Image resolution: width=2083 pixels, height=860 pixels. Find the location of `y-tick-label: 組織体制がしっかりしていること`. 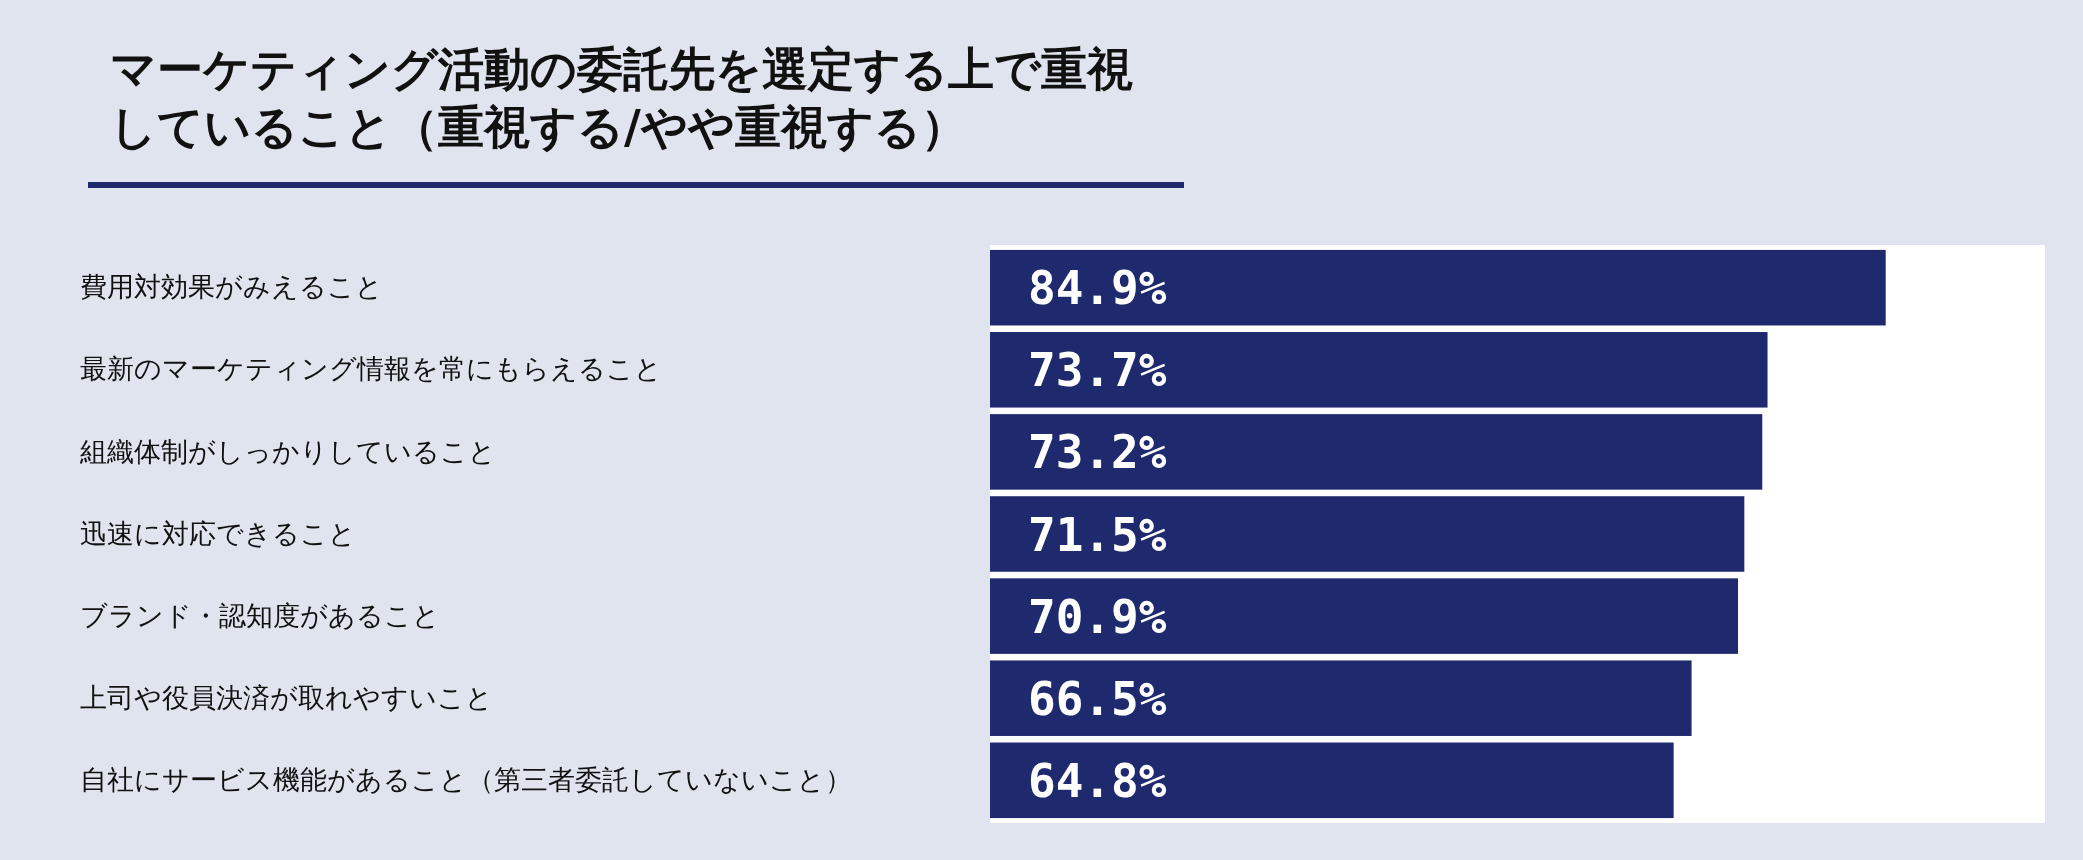

y-tick-label: 組織体制がしっかりしていること is located at coordinates (287, 451).